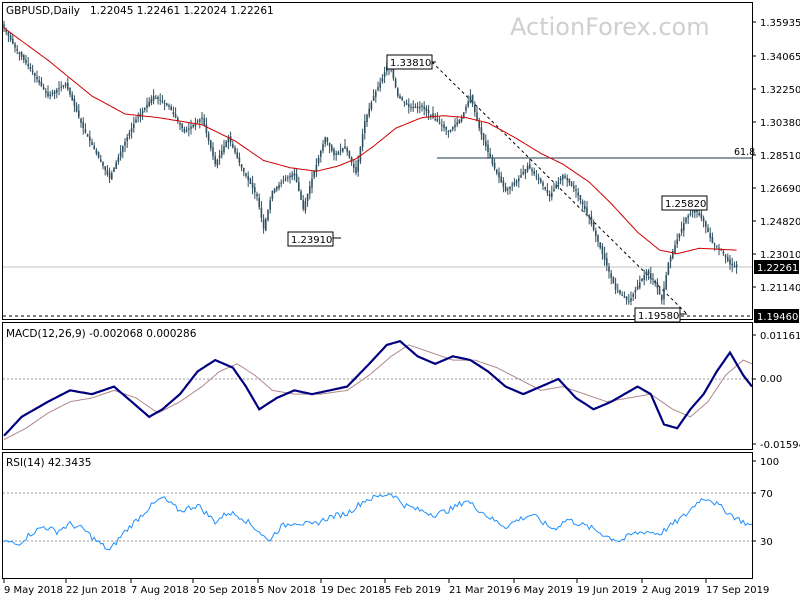 The height and width of the screenshot is (600, 800). I want to click on price-tick: 1.35935, so click(780, 23).